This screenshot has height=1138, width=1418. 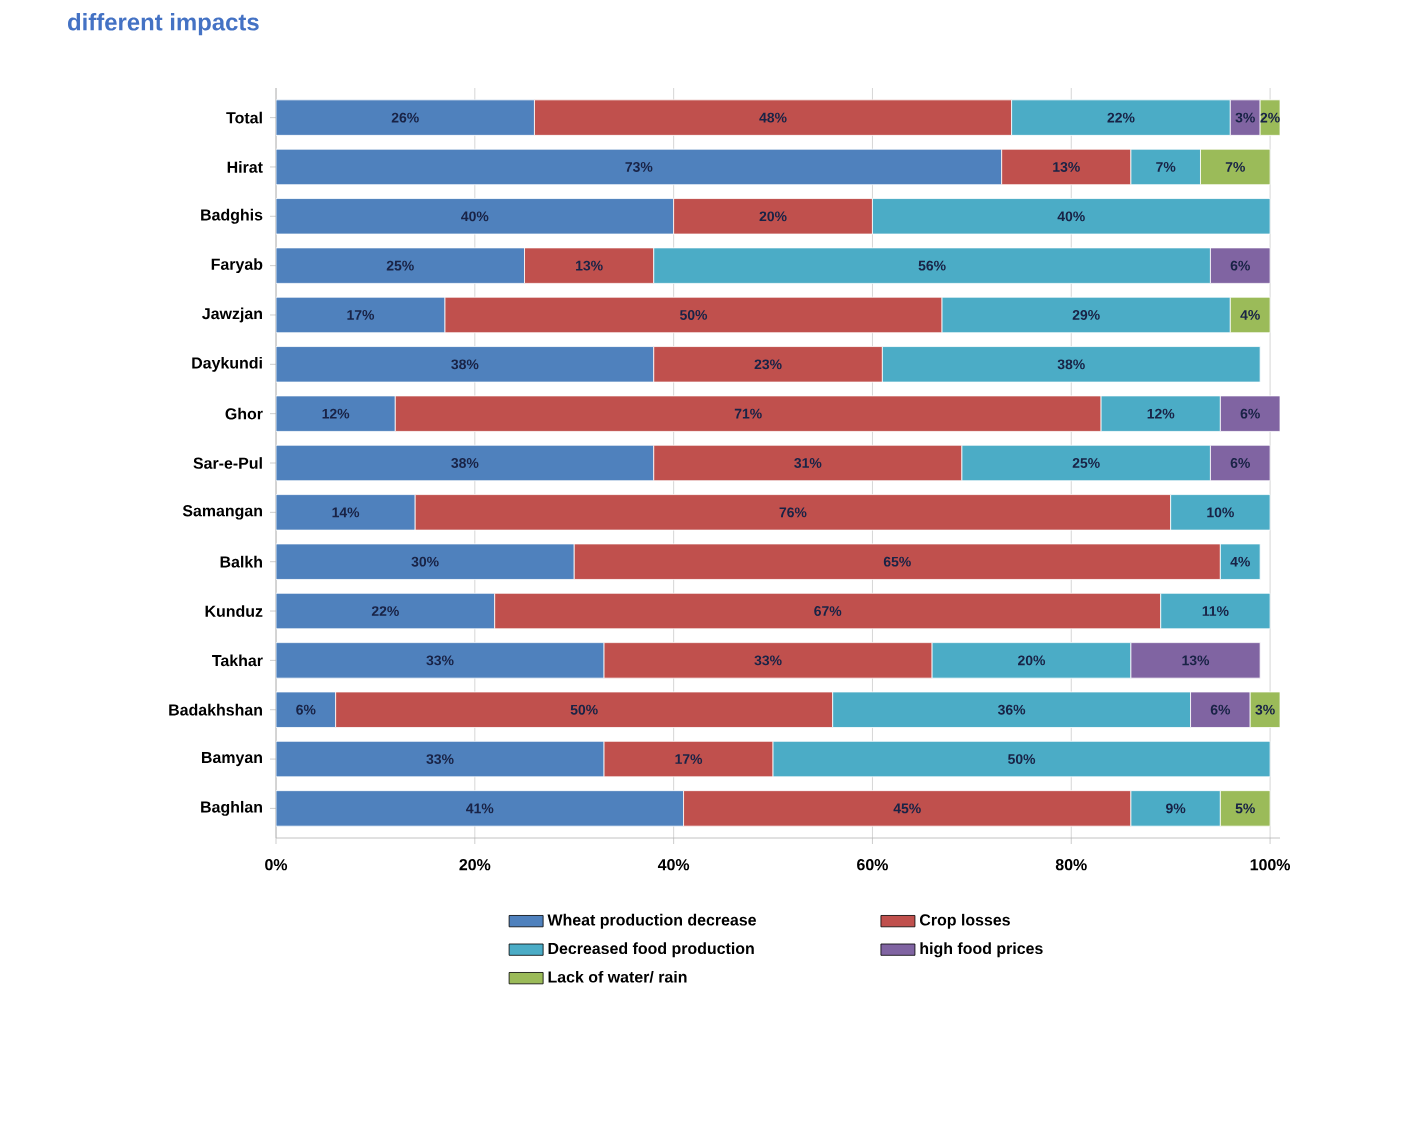 What do you see at coordinates (163, 24) in the screenshot?
I see `chart-title: different impacts` at bounding box center [163, 24].